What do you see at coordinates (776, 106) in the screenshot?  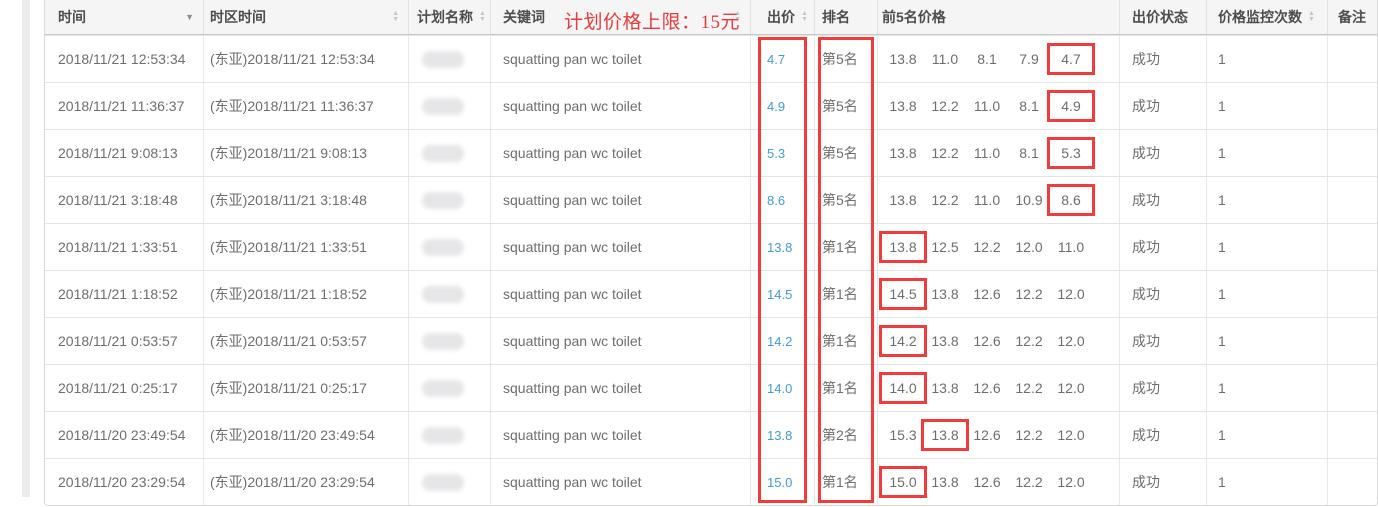 I see `bid-value-link: 4.9` at bounding box center [776, 106].